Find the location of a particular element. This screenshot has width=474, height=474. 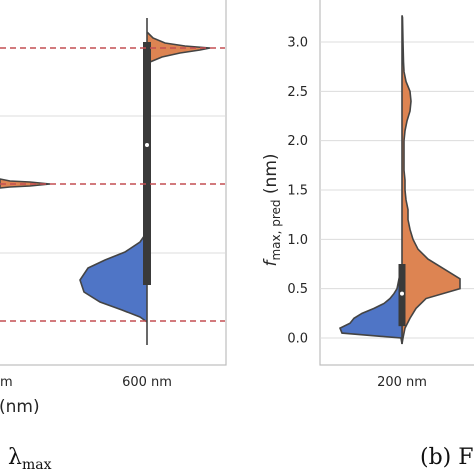

left-x-tick-partial: m is located at coordinates (6, 382).